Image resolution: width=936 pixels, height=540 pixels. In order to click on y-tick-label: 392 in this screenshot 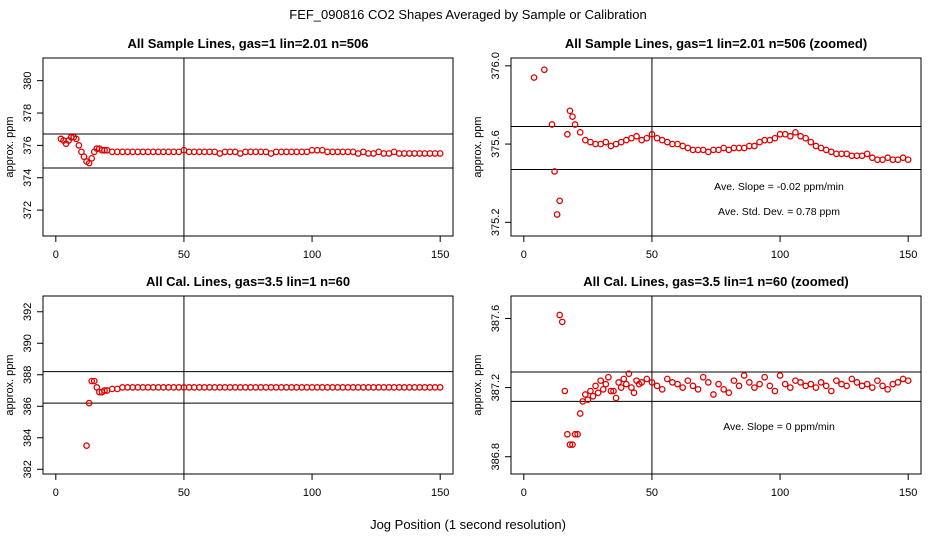, I will do `click(28, 312)`.